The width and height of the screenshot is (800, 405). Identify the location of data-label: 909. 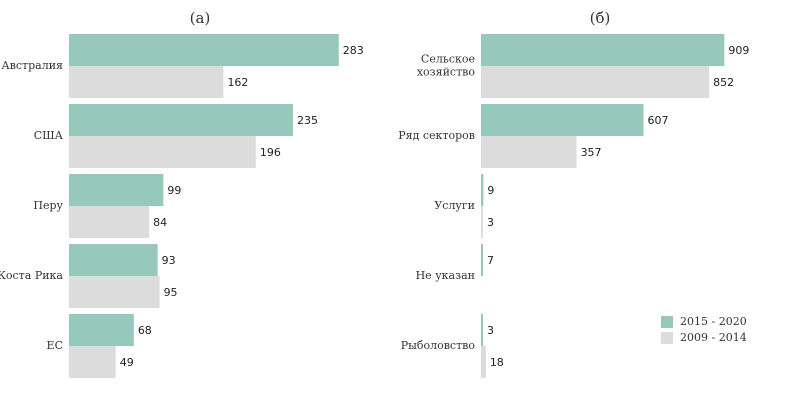
(738, 50).